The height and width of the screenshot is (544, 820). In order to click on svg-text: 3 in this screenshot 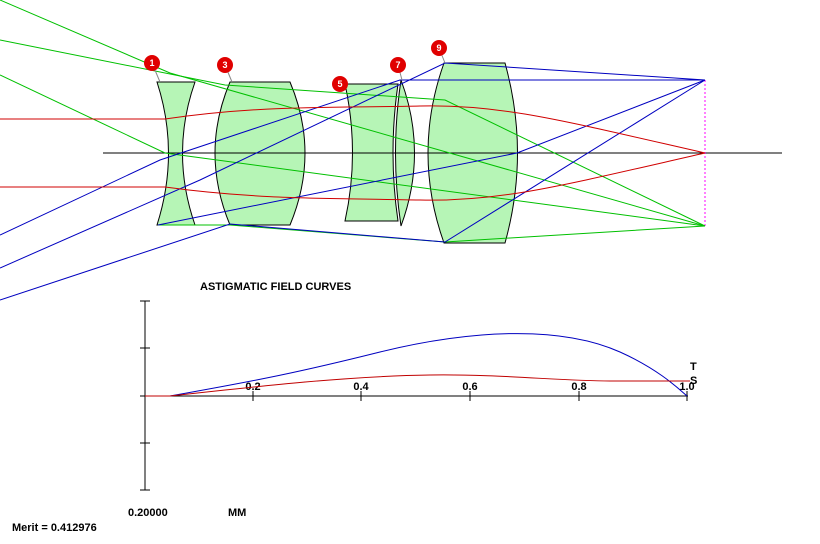, I will do `click(224, 65)`.